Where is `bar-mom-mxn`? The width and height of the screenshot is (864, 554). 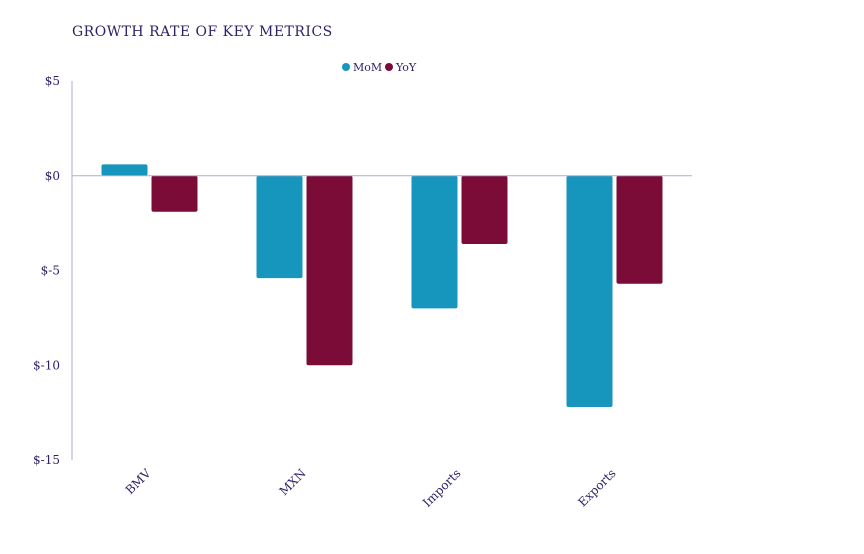
bar-mom-mxn is located at coordinates (279, 227).